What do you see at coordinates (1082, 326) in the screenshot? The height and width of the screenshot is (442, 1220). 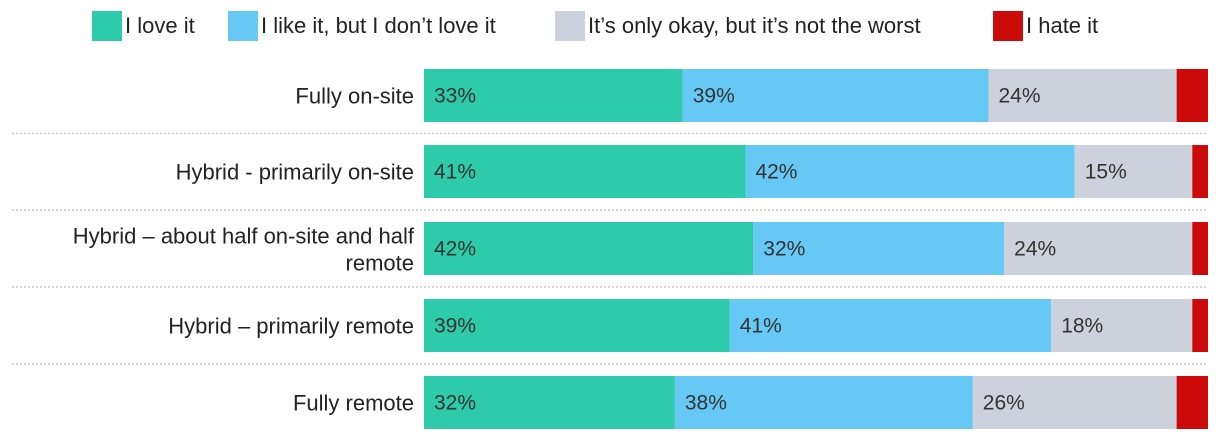 I see `data-label: 18%` at bounding box center [1082, 326].